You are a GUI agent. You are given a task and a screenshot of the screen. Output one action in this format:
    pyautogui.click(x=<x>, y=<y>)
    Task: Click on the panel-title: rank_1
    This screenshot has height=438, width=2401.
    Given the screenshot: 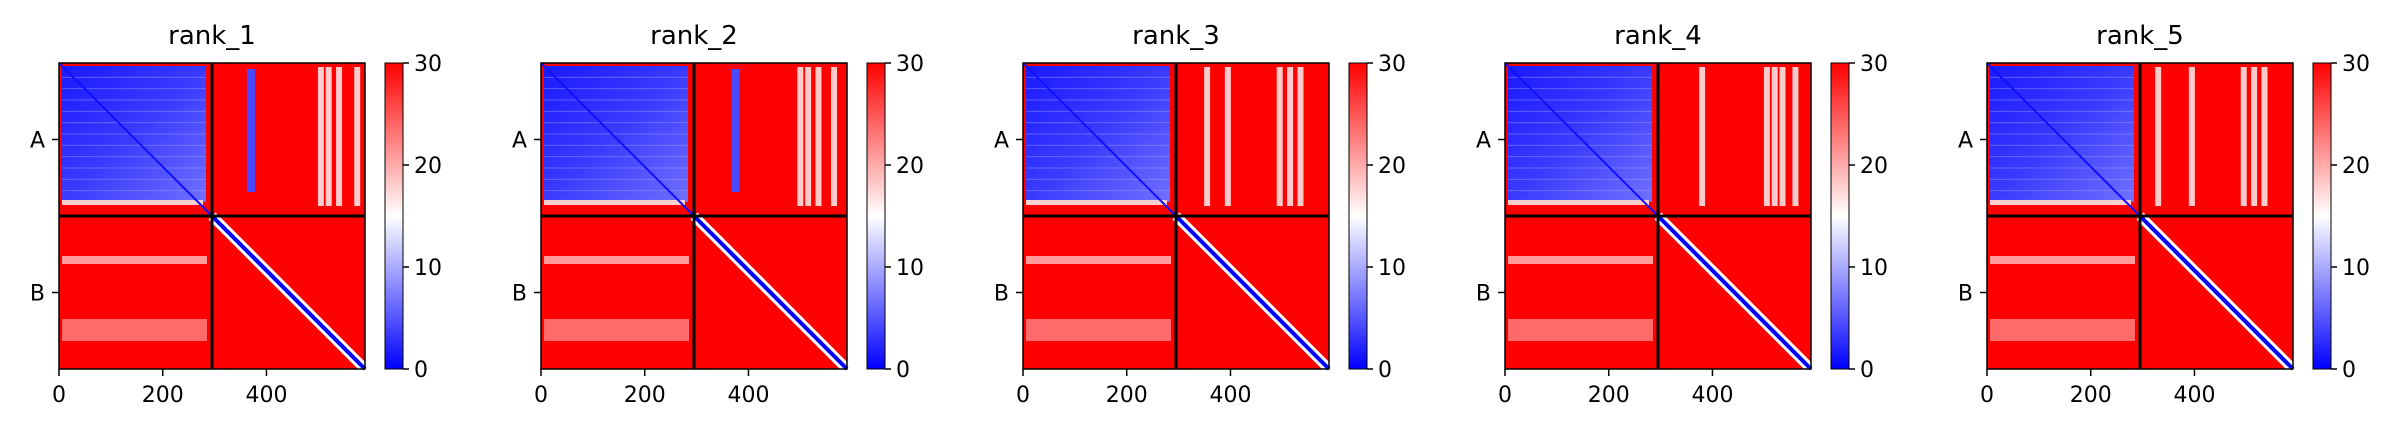 What is the action you would take?
    pyautogui.click(x=212, y=36)
    